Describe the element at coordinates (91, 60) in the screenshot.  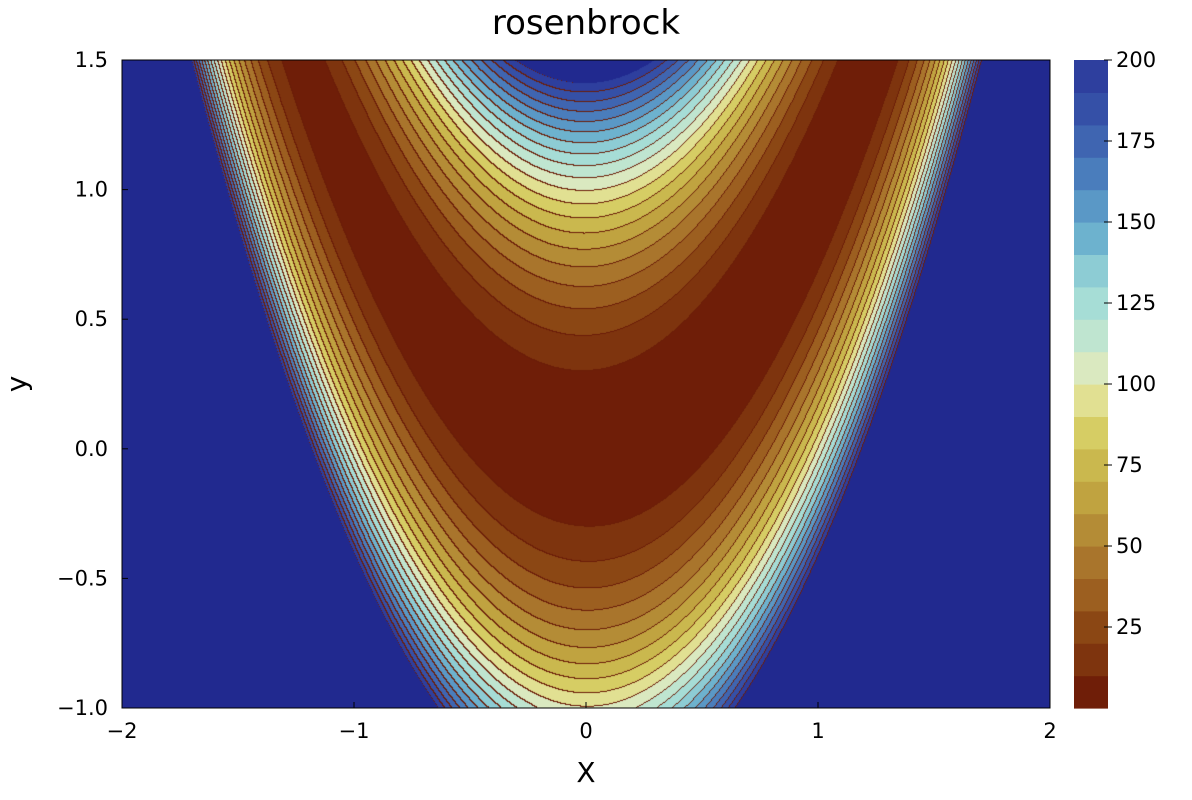
I see `y-tick-label: 1.5` at that location.